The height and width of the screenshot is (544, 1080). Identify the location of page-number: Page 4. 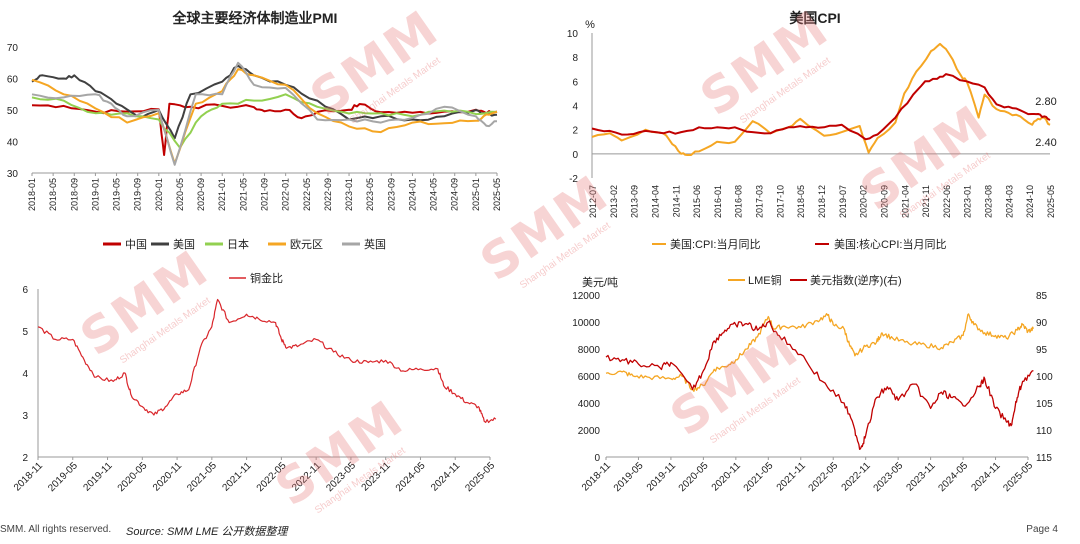
(1042, 529).